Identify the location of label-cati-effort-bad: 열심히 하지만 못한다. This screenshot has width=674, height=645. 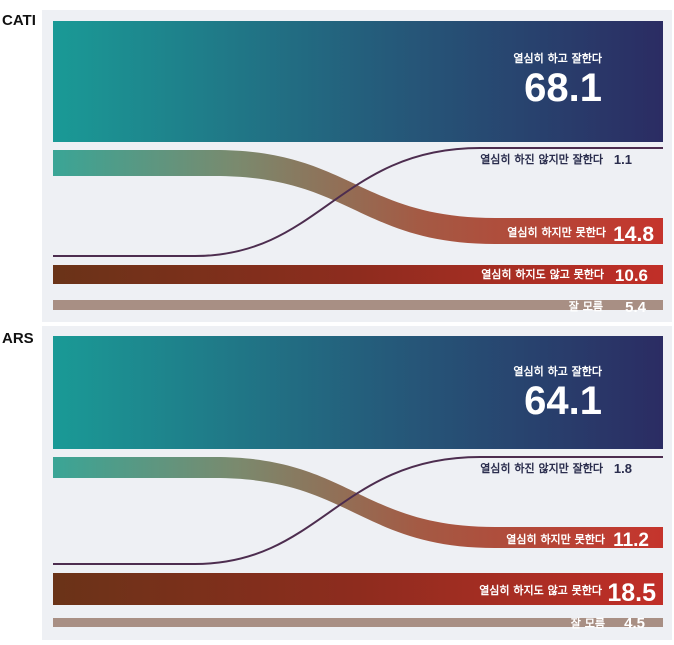
(557, 232).